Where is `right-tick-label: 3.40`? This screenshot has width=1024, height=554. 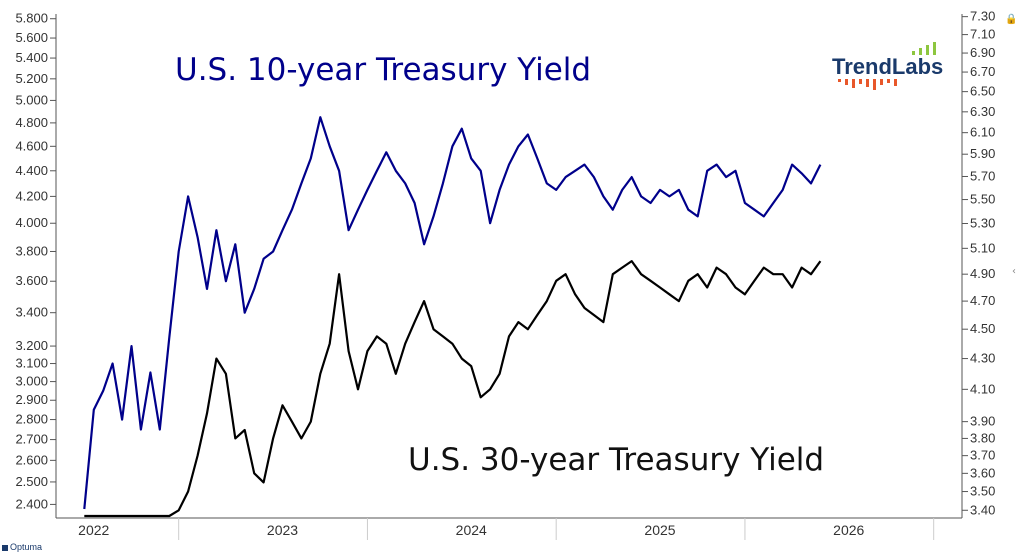
right-tick-label: 3.40 is located at coordinates (982, 509).